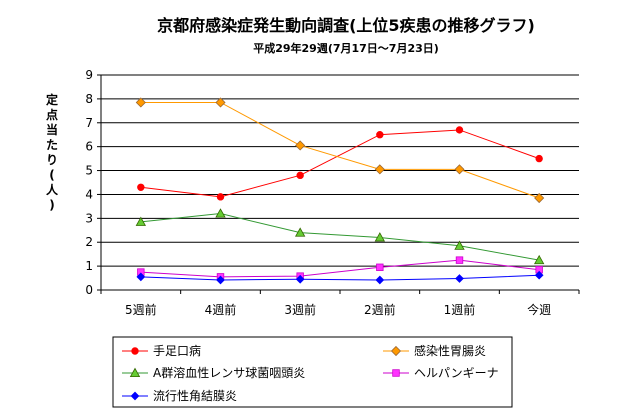 The image size is (639, 415). What do you see at coordinates (52, 189) in the screenshot?
I see `y-axis-label-char: 人` at bounding box center [52, 189].